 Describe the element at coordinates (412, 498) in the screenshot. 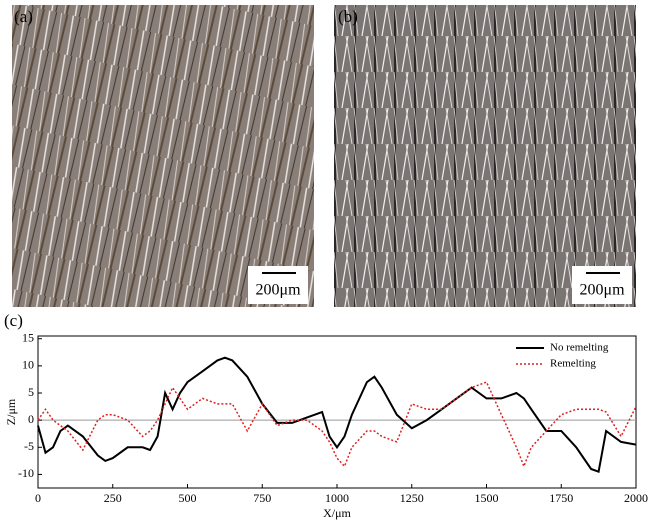

I see `x-tick-label: 1250` at that location.